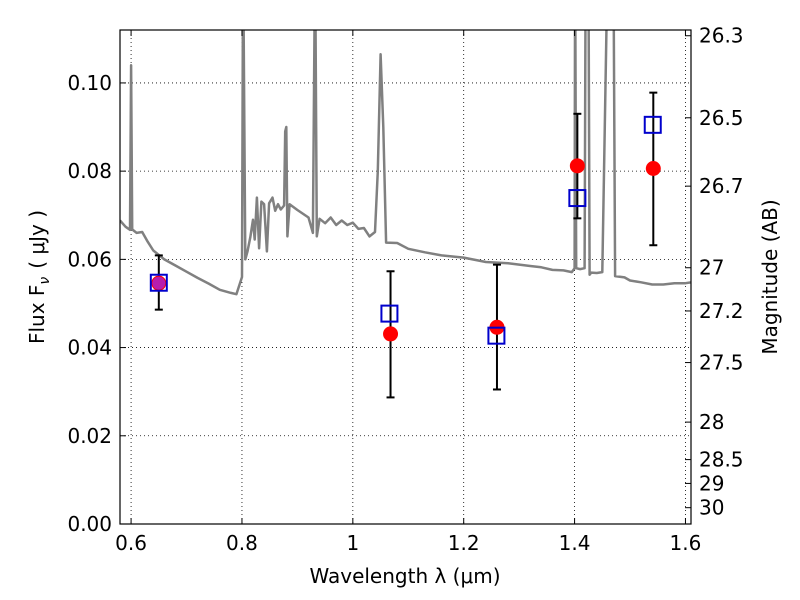 Image resolution: width=800 pixels, height=600 pixels. I want to click on y-axis-label-unit: ( μJy ), so click(37, 239).